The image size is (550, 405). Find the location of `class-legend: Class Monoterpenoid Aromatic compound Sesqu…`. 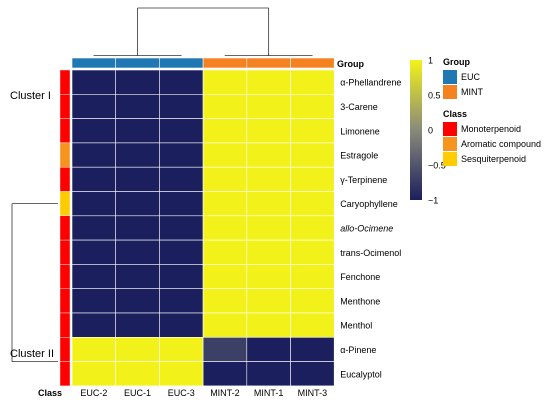

class-legend: Class Monoterpenoid Aromatic compound Sesqu… is located at coordinates (492, 137).